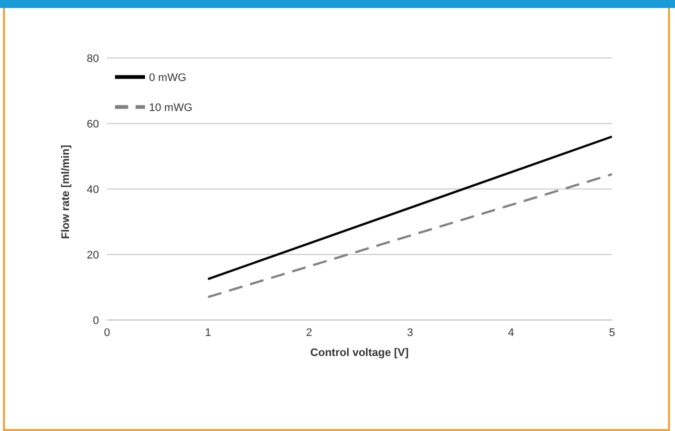 The width and height of the screenshot is (675, 431). Describe the element at coordinates (92, 124) in the screenshot. I see `y-tick-label: 60` at that location.